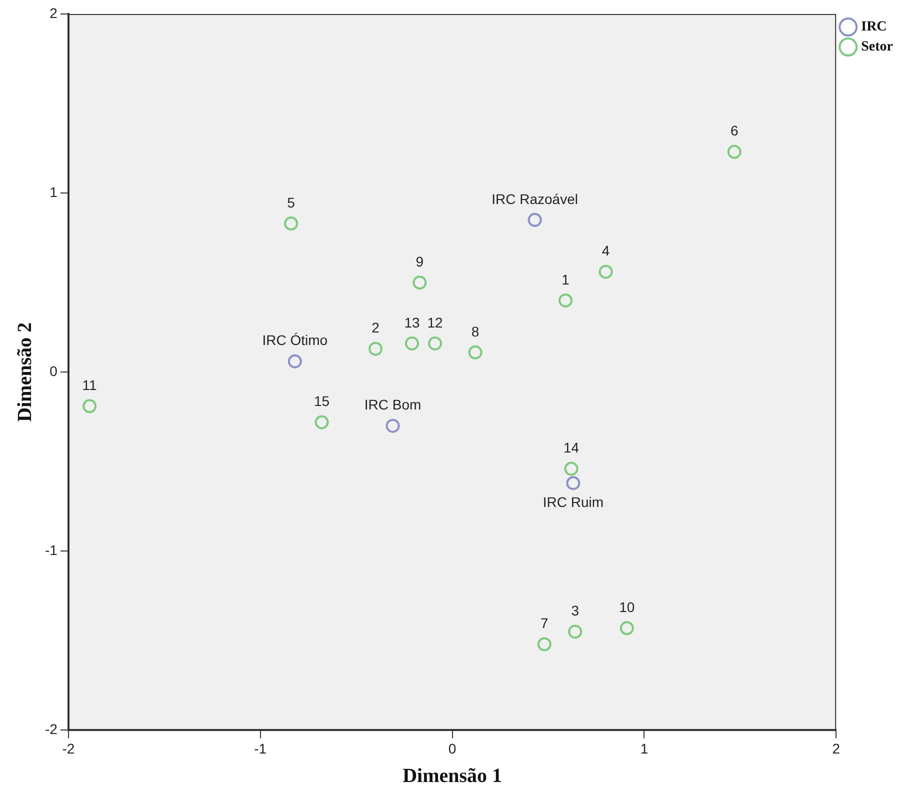 This screenshot has height=803, width=913. Describe the element at coordinates (573, 502) in the screenshot. I see `annotation: IRC Ruim` at that location.